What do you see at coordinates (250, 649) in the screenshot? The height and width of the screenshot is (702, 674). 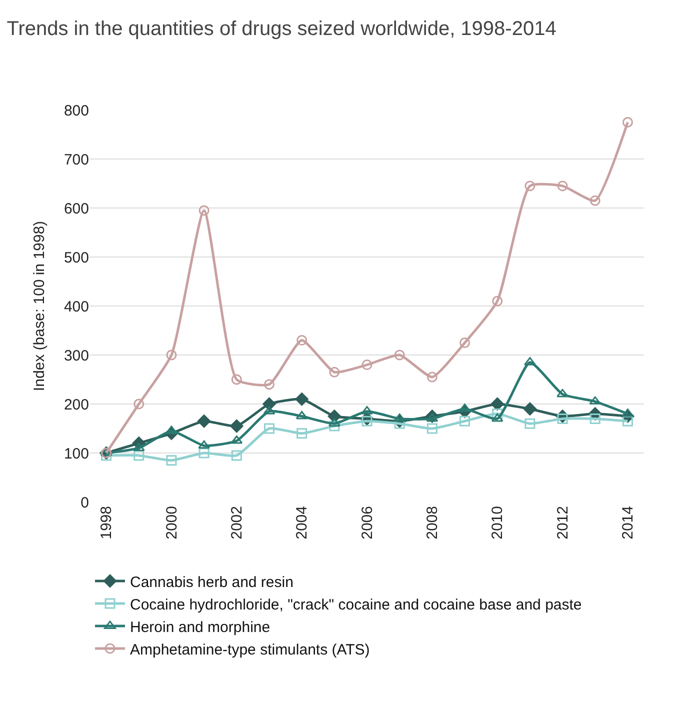 I see `legend-label: Amphetamine-type stimulants (ATS)` at bounding box center [250, 649].